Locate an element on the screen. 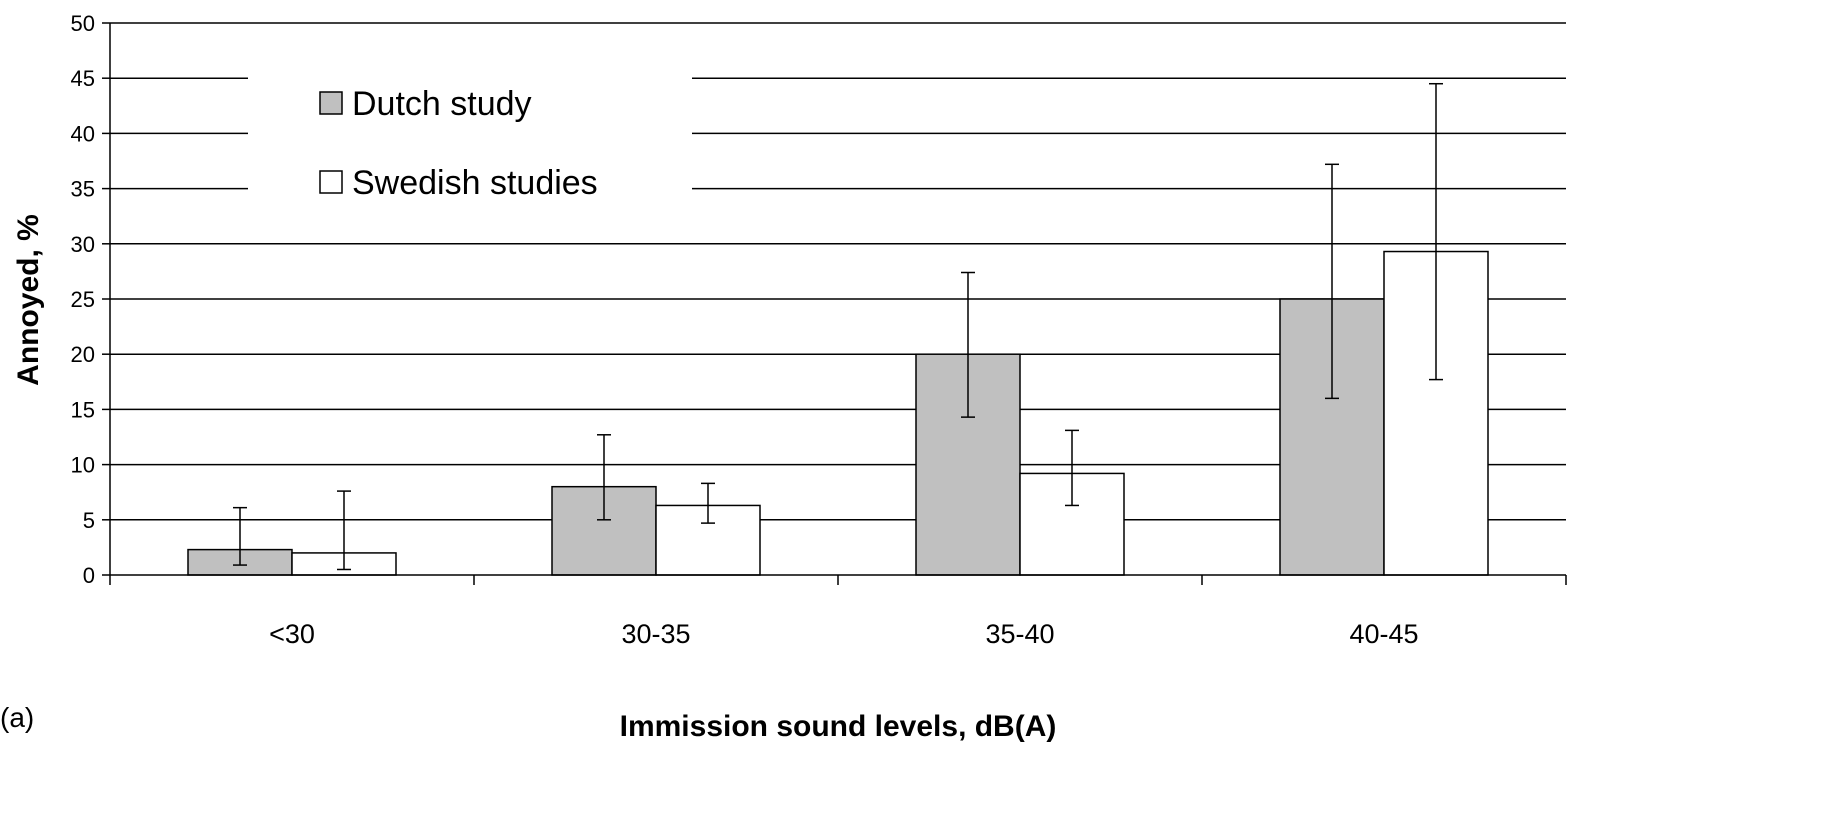  y-tick-label: 30 is located at coordinates (83, 244).